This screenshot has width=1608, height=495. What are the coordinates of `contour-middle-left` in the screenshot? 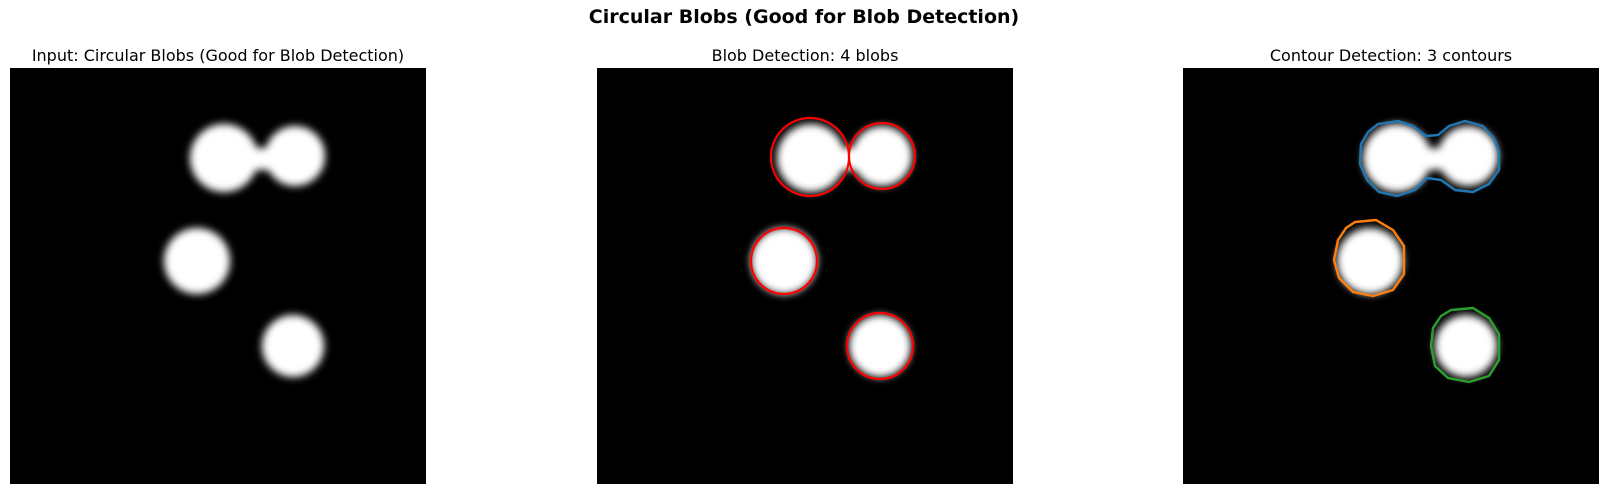 It's located at (1369, 258).